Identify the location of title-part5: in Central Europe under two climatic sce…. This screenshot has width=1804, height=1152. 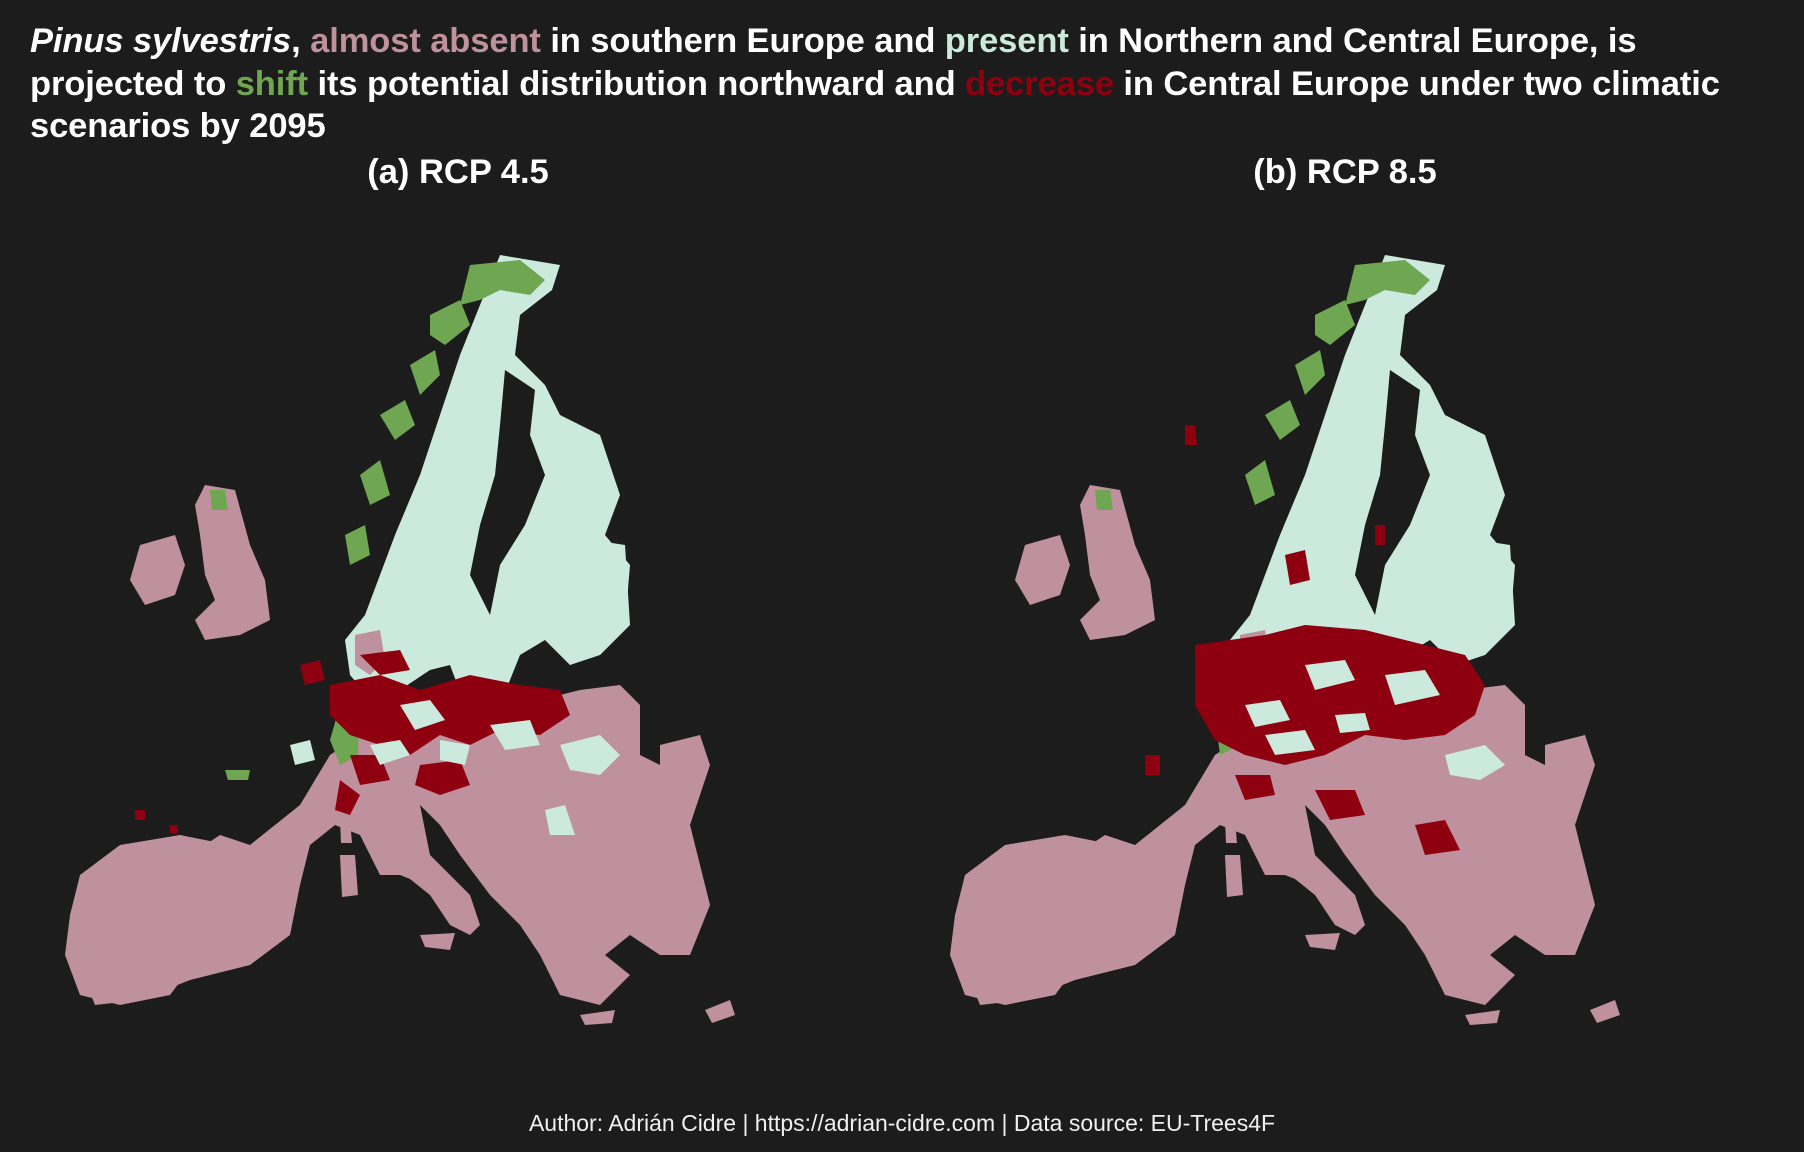
(875, 105).